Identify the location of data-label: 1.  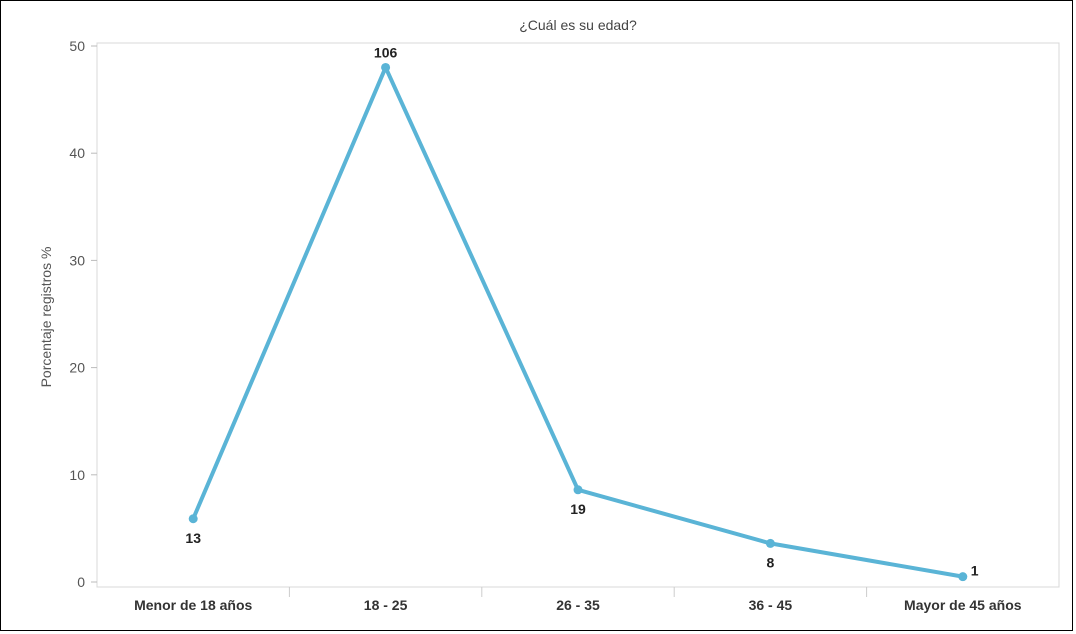
(975, 571).